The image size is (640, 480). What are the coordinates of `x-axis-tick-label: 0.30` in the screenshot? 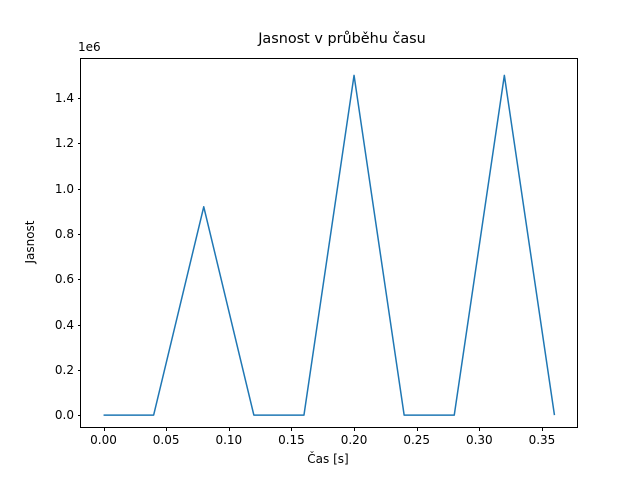 It's located at (479, 440).